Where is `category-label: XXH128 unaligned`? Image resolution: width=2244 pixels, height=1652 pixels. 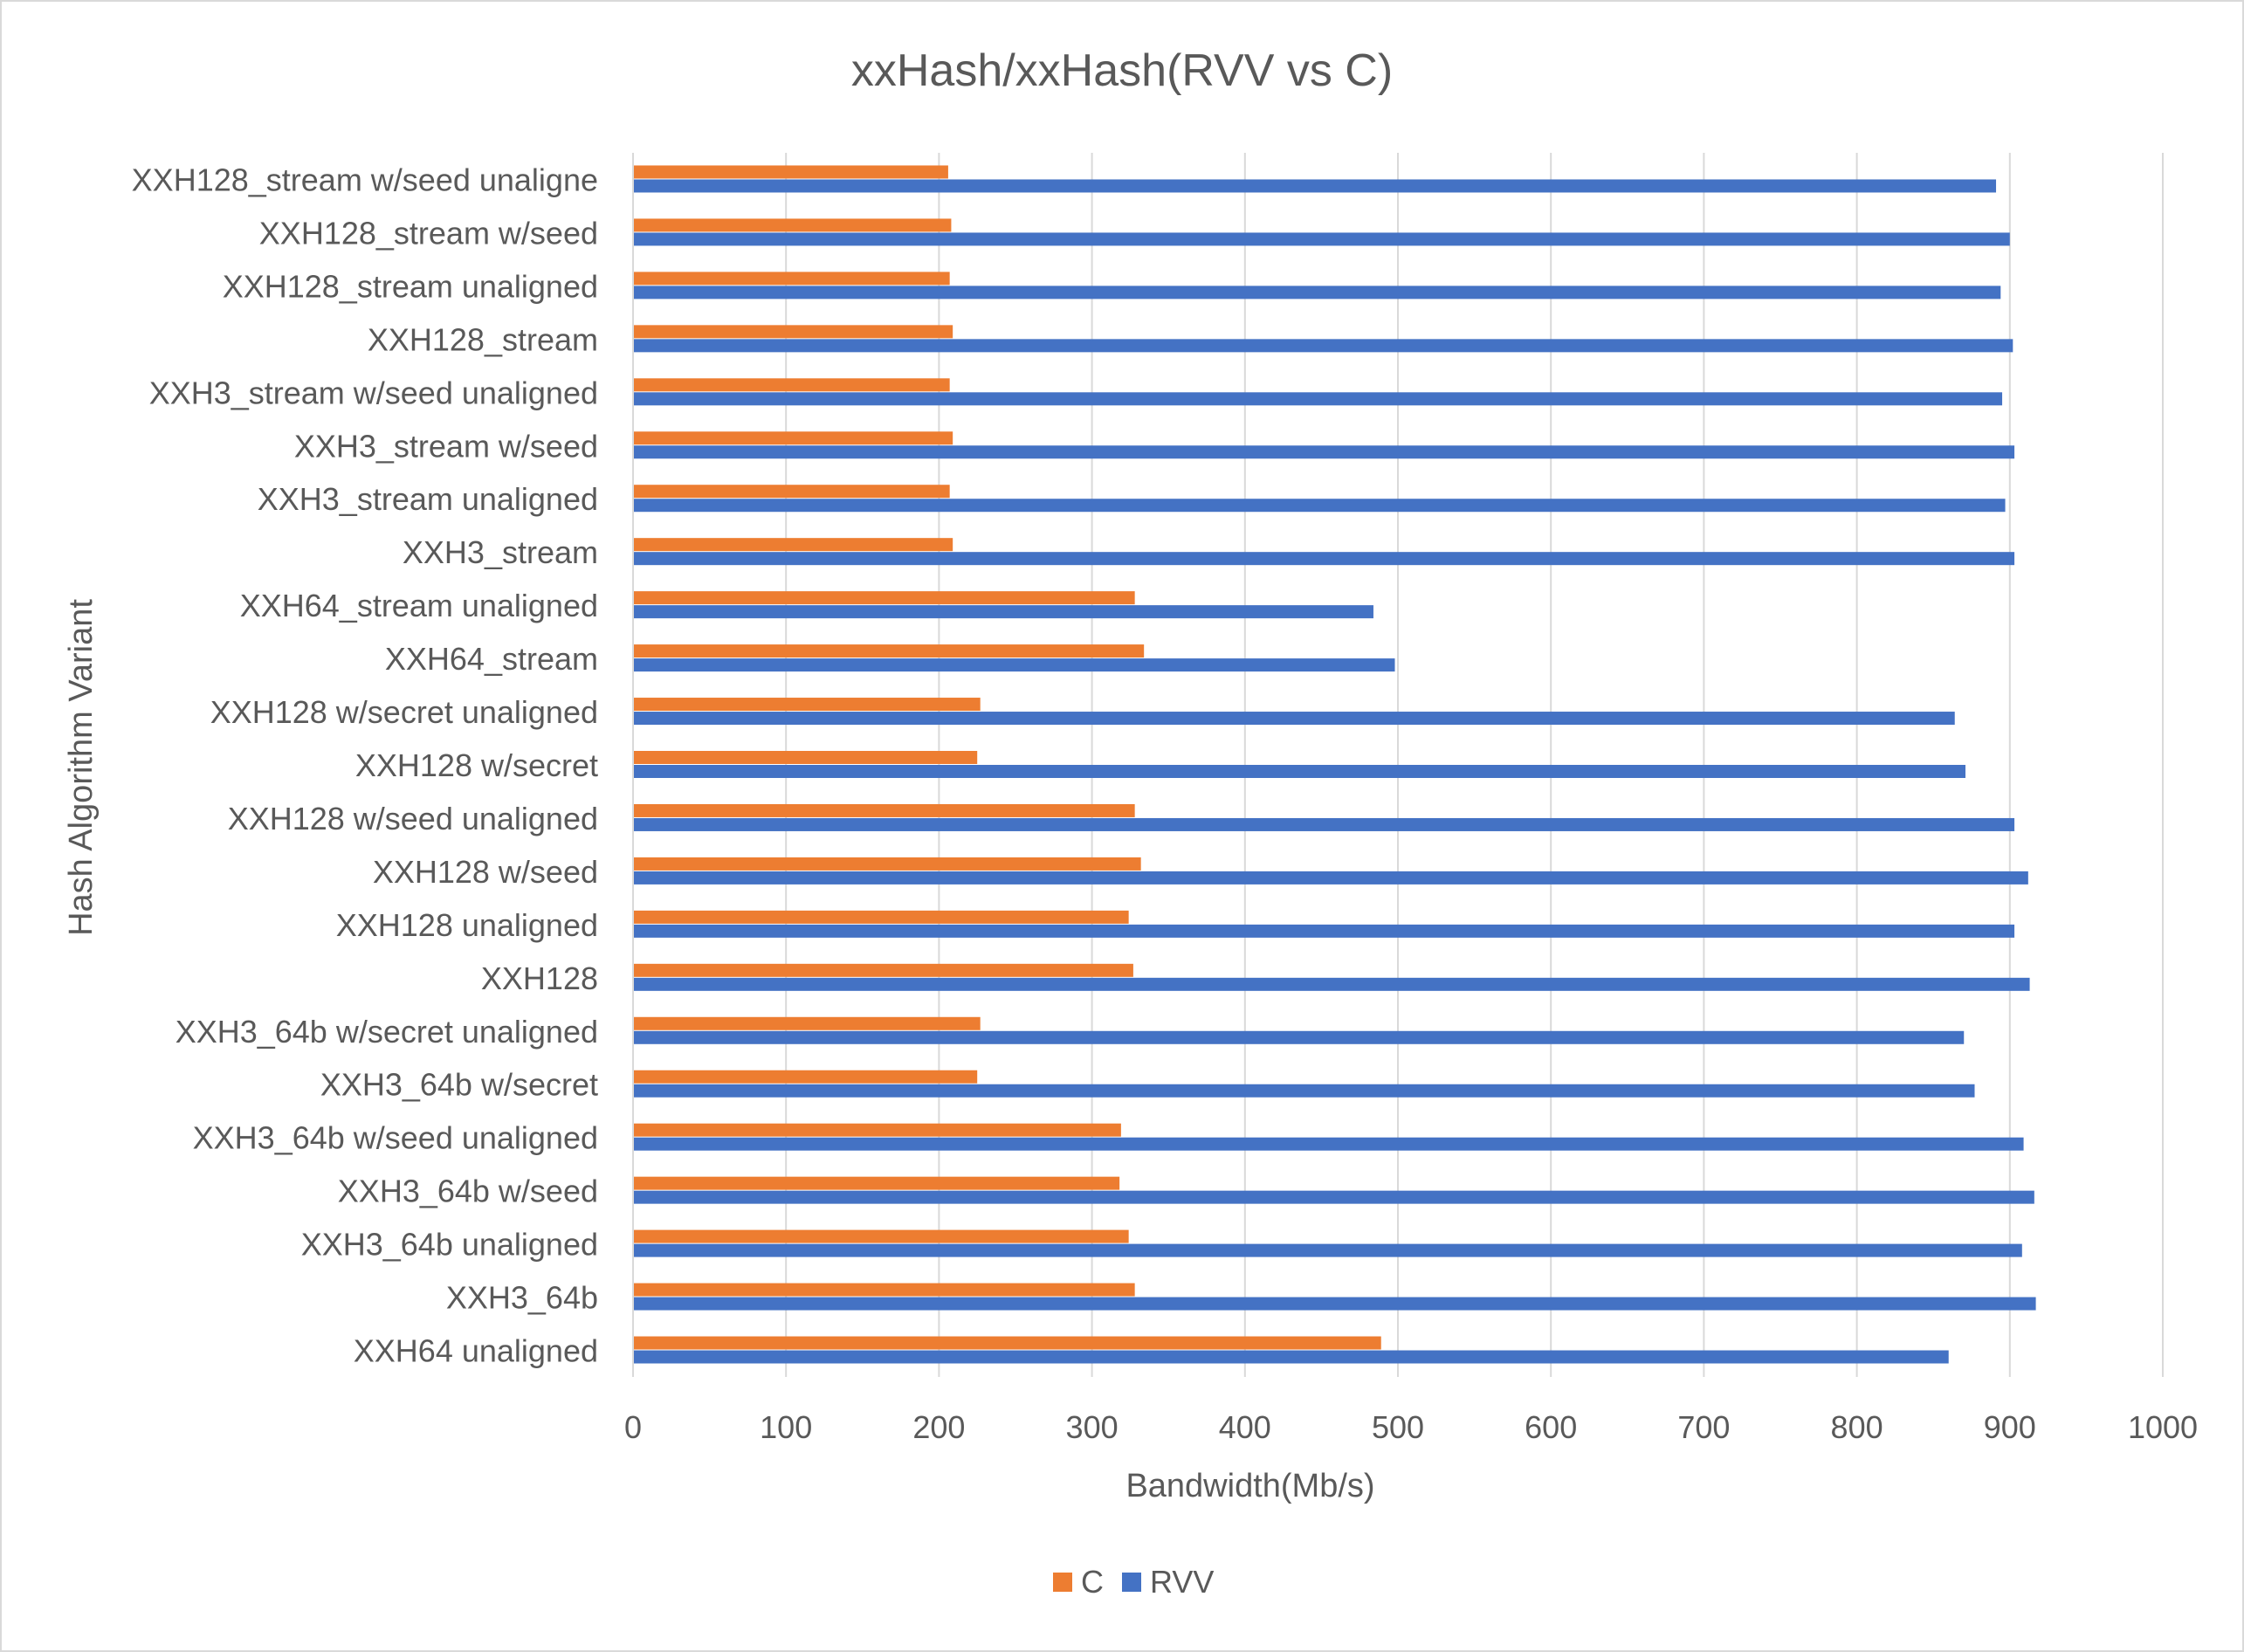
category-label: XXH128 unaligned is located at coordinates (467, 925).